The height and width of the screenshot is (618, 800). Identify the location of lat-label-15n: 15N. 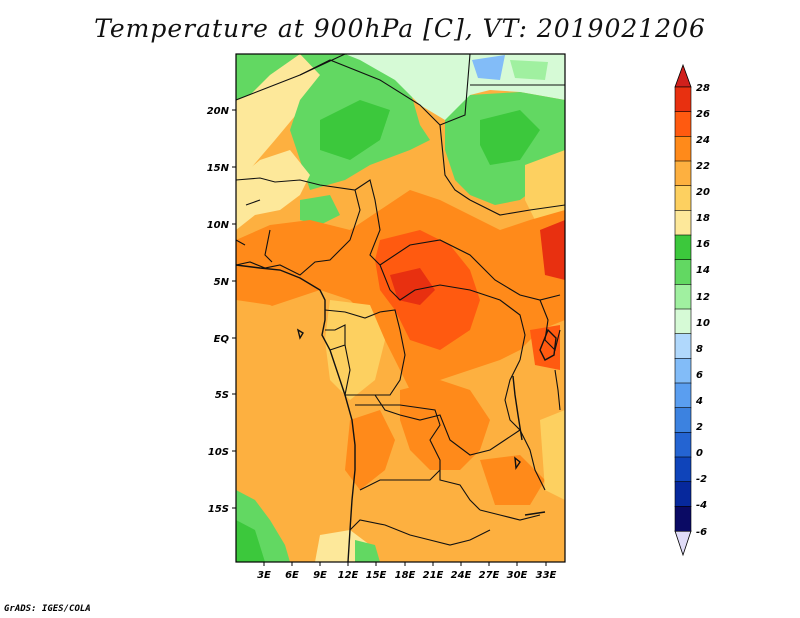
(218, 168).